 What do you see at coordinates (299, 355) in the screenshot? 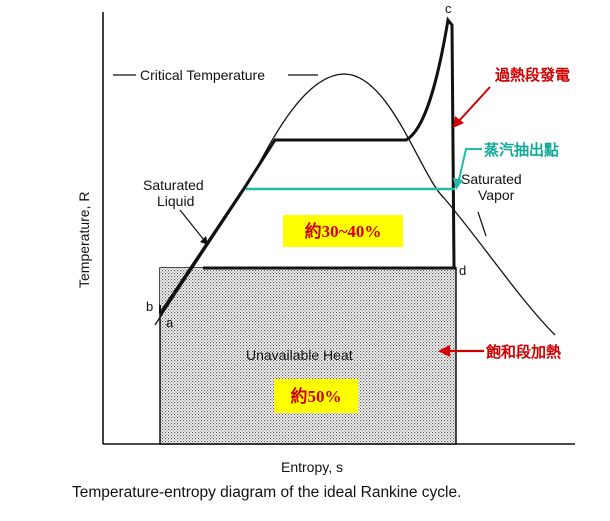
I see `unavailable-heat-label: Unavailable Heat` at bounding box center [299, 355].